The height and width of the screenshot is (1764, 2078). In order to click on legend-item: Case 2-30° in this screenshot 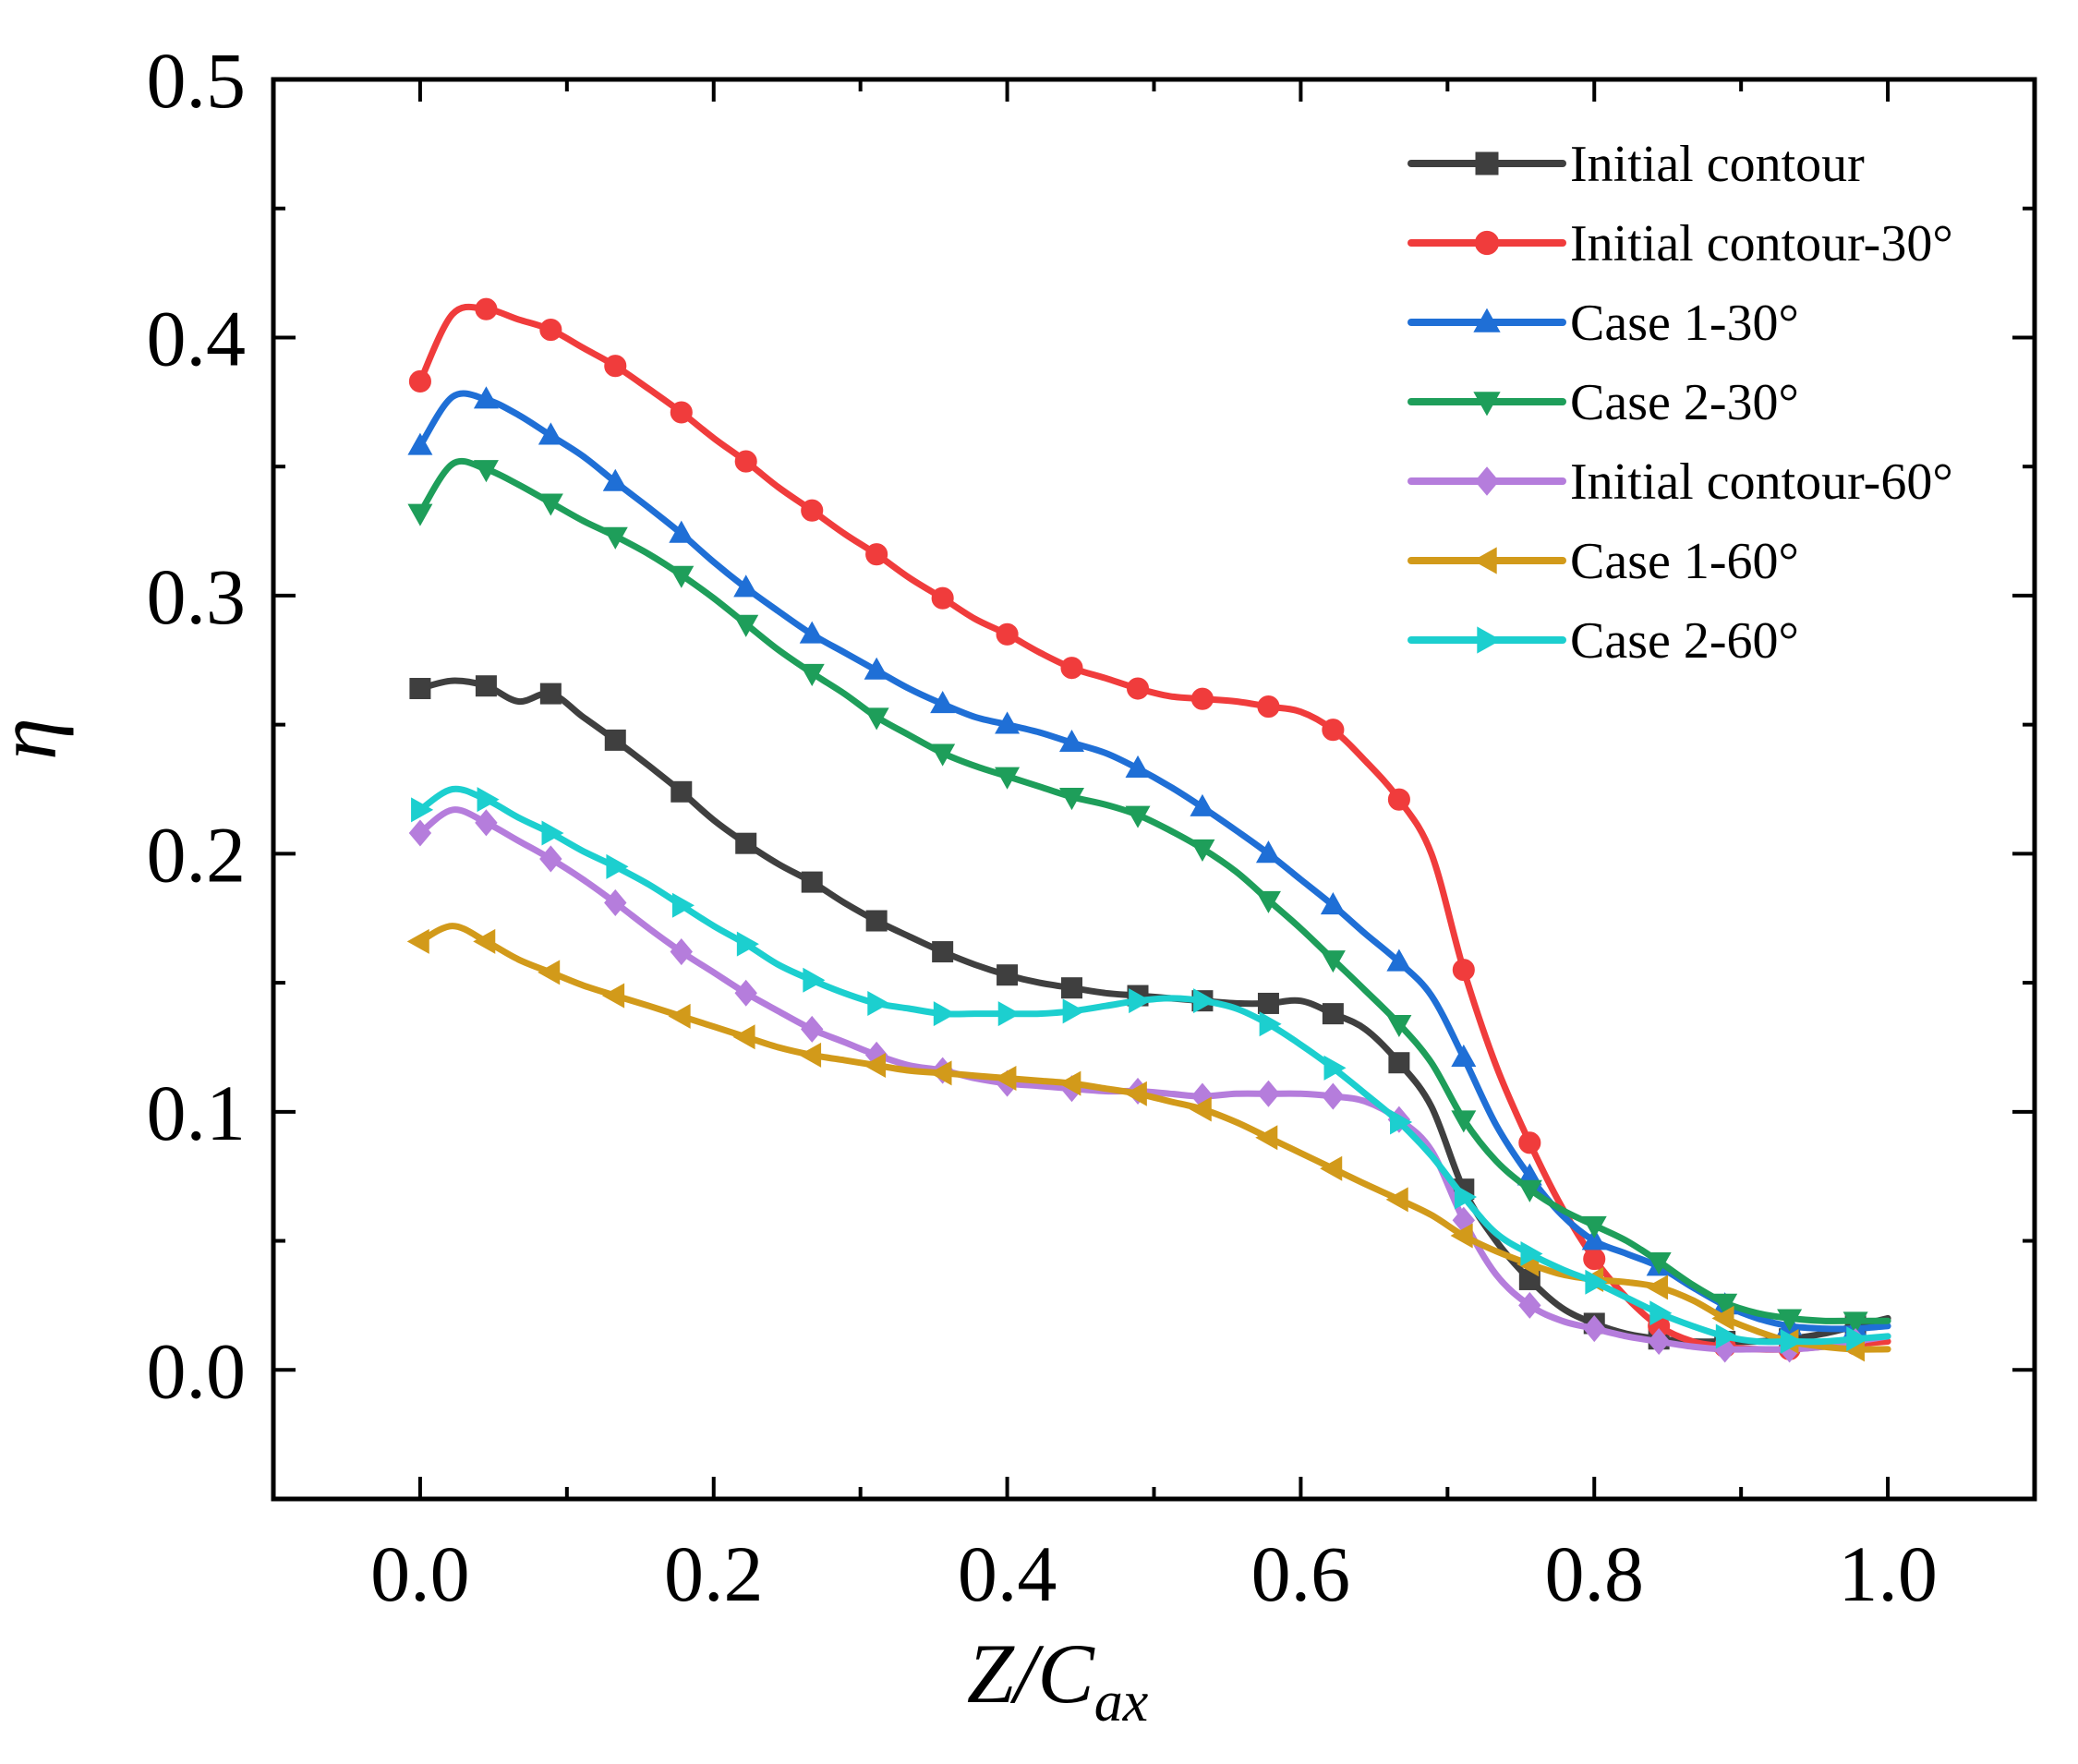, I will do `click(1603, 403)`.